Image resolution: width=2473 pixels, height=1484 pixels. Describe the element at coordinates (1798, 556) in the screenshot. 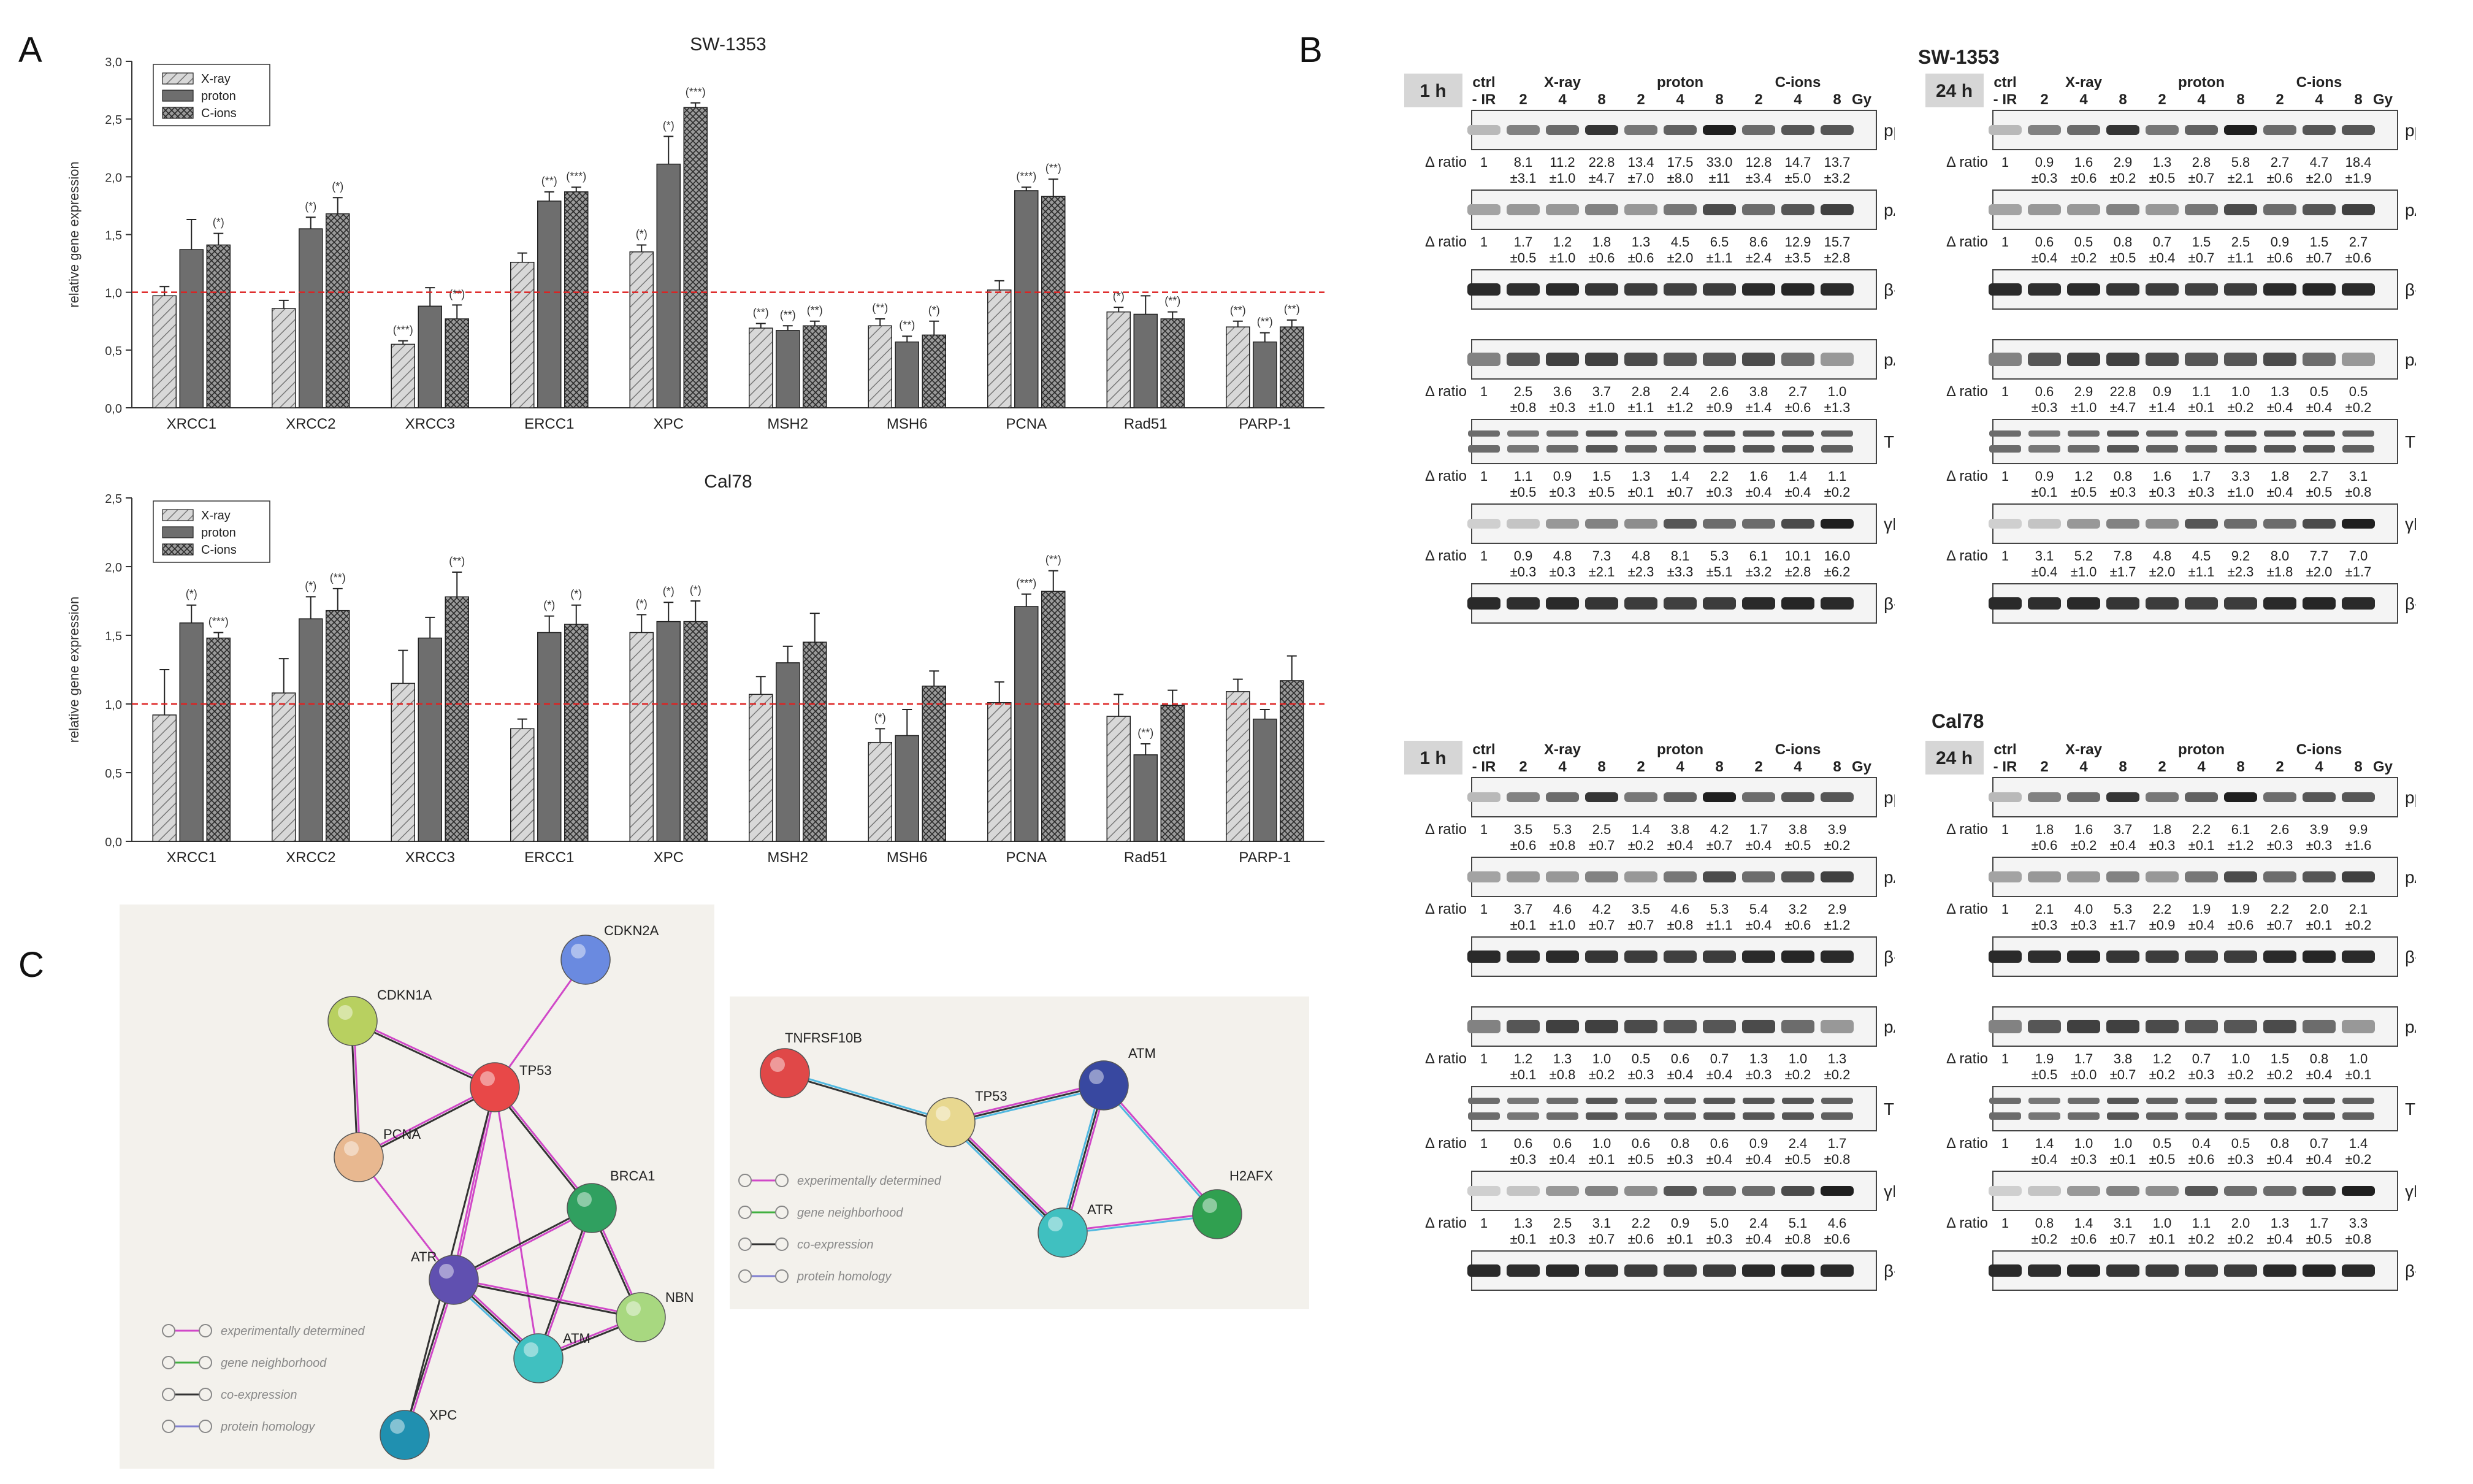

I see `ratio-value: 10.1` at that location.